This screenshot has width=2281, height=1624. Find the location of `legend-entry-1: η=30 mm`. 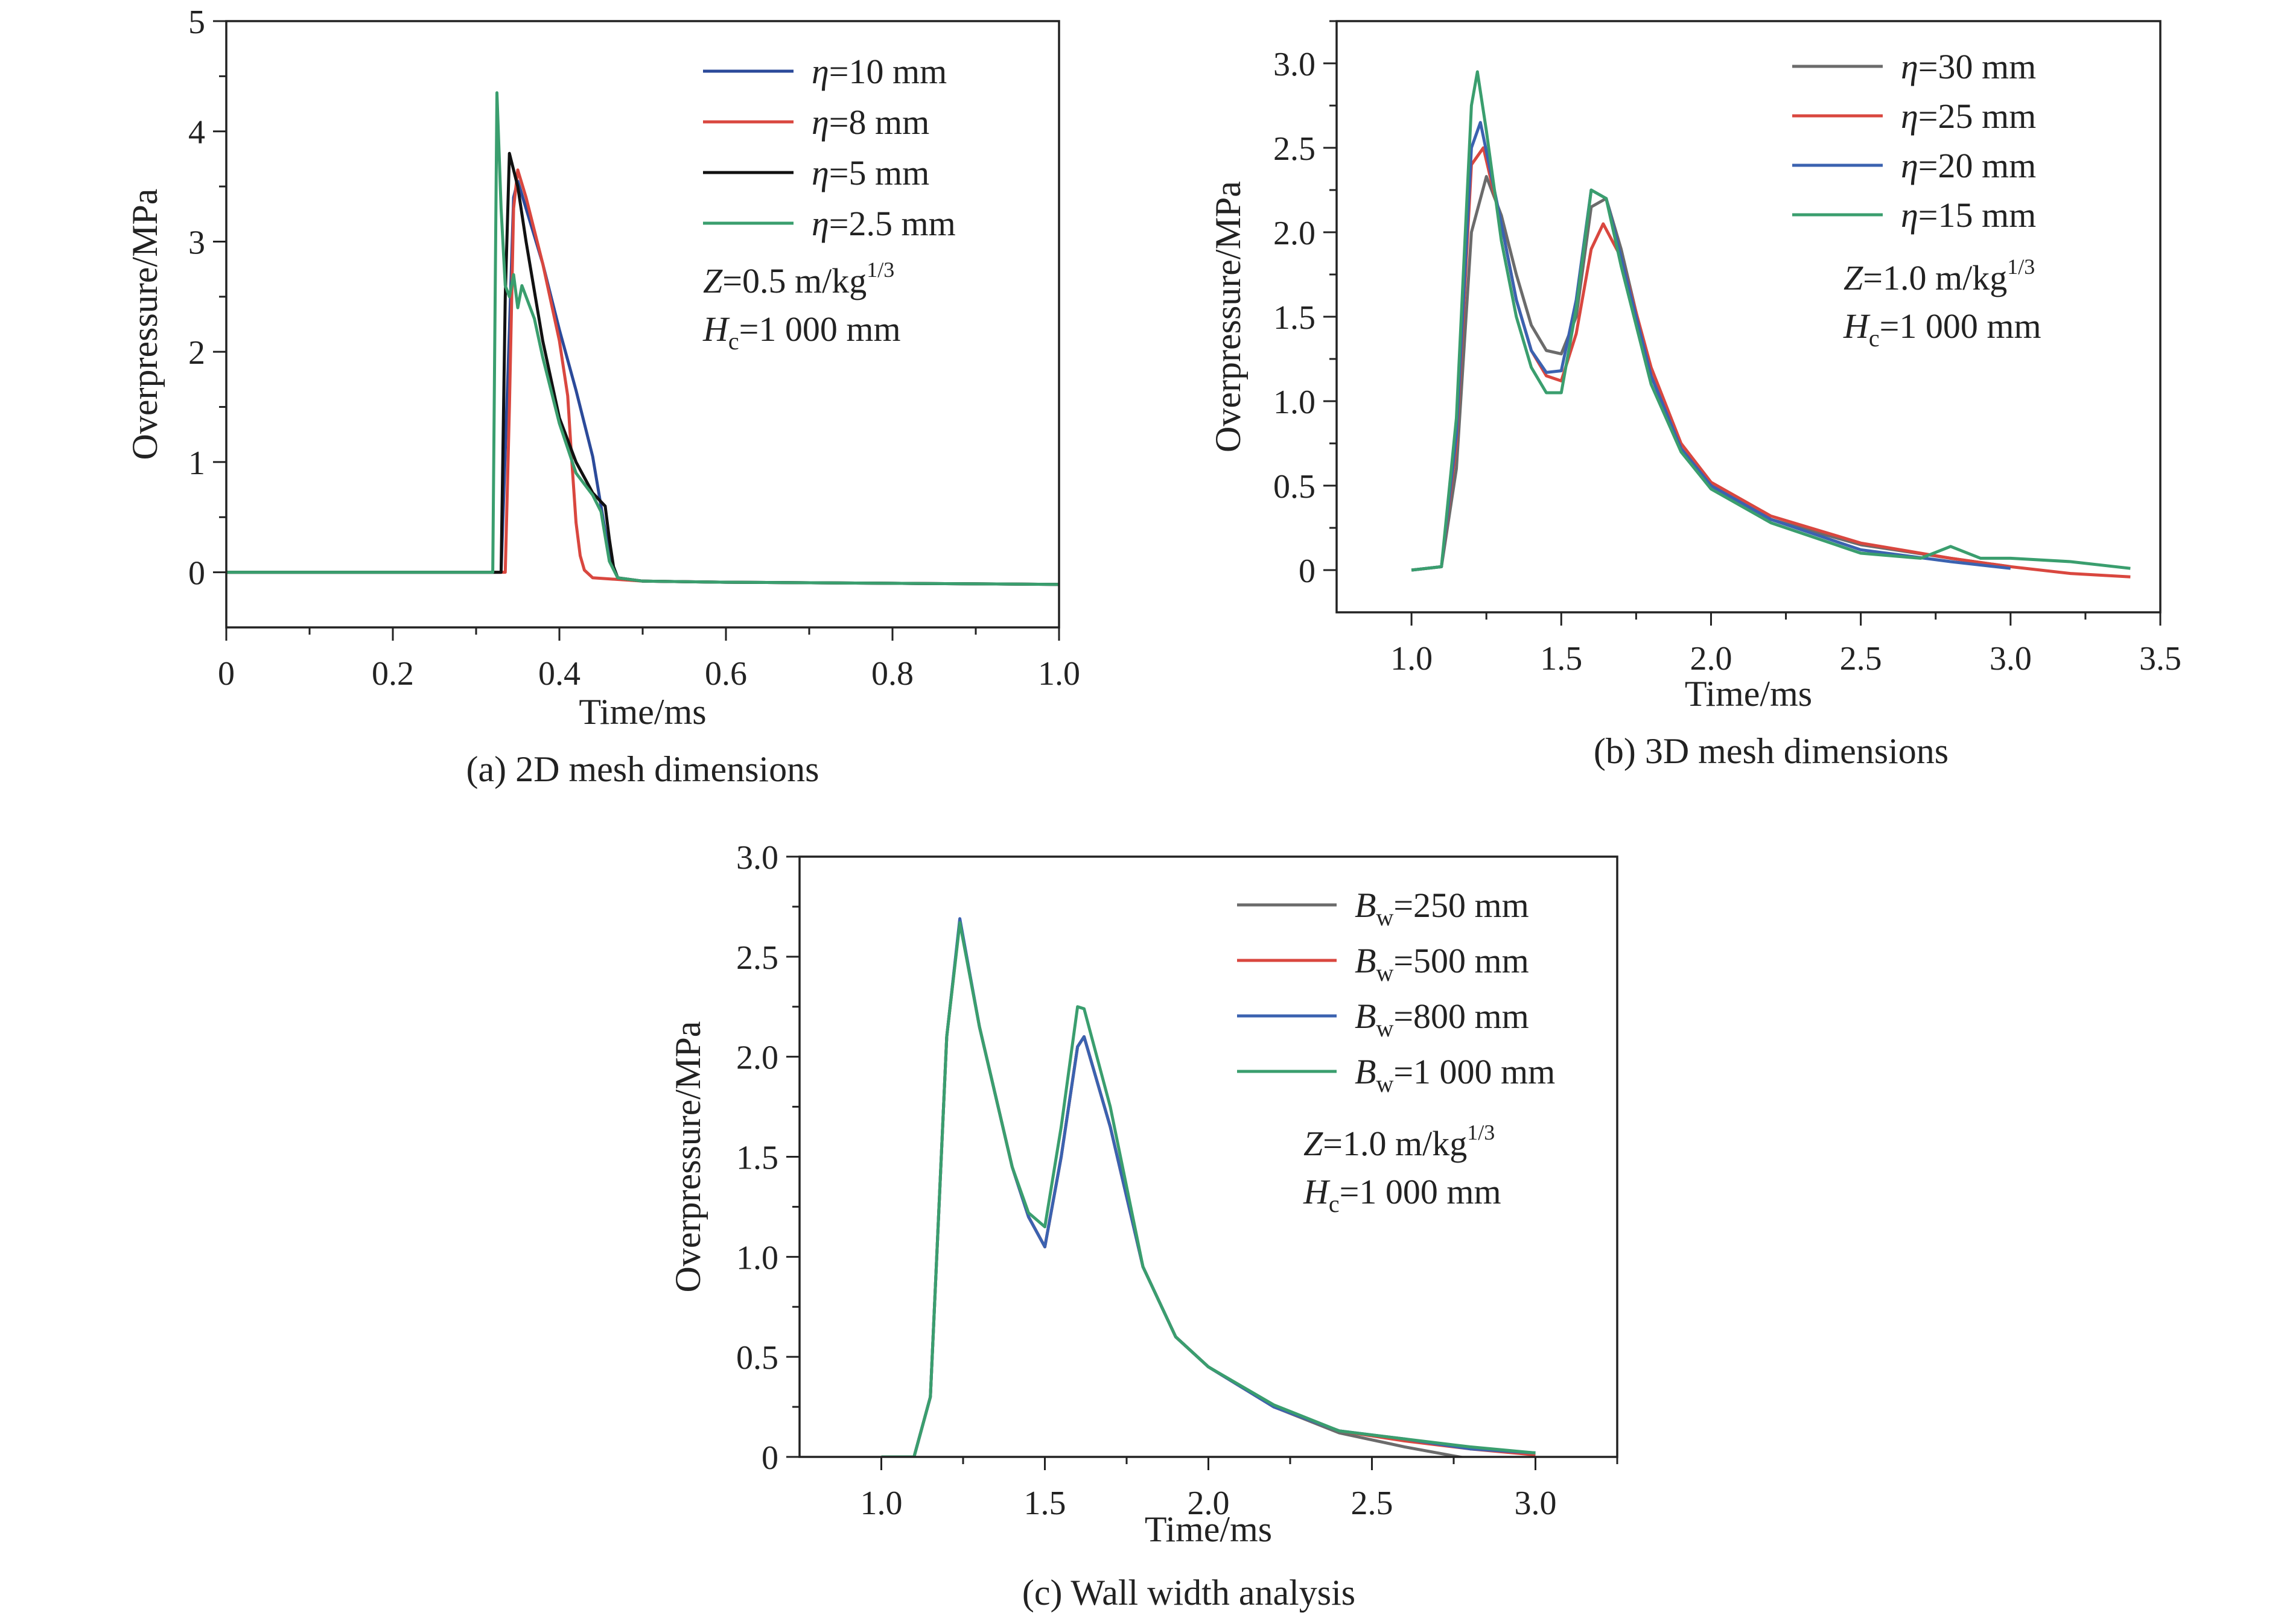

legend-entry-1: η=30 mm is located at coordinates (1968, 66).